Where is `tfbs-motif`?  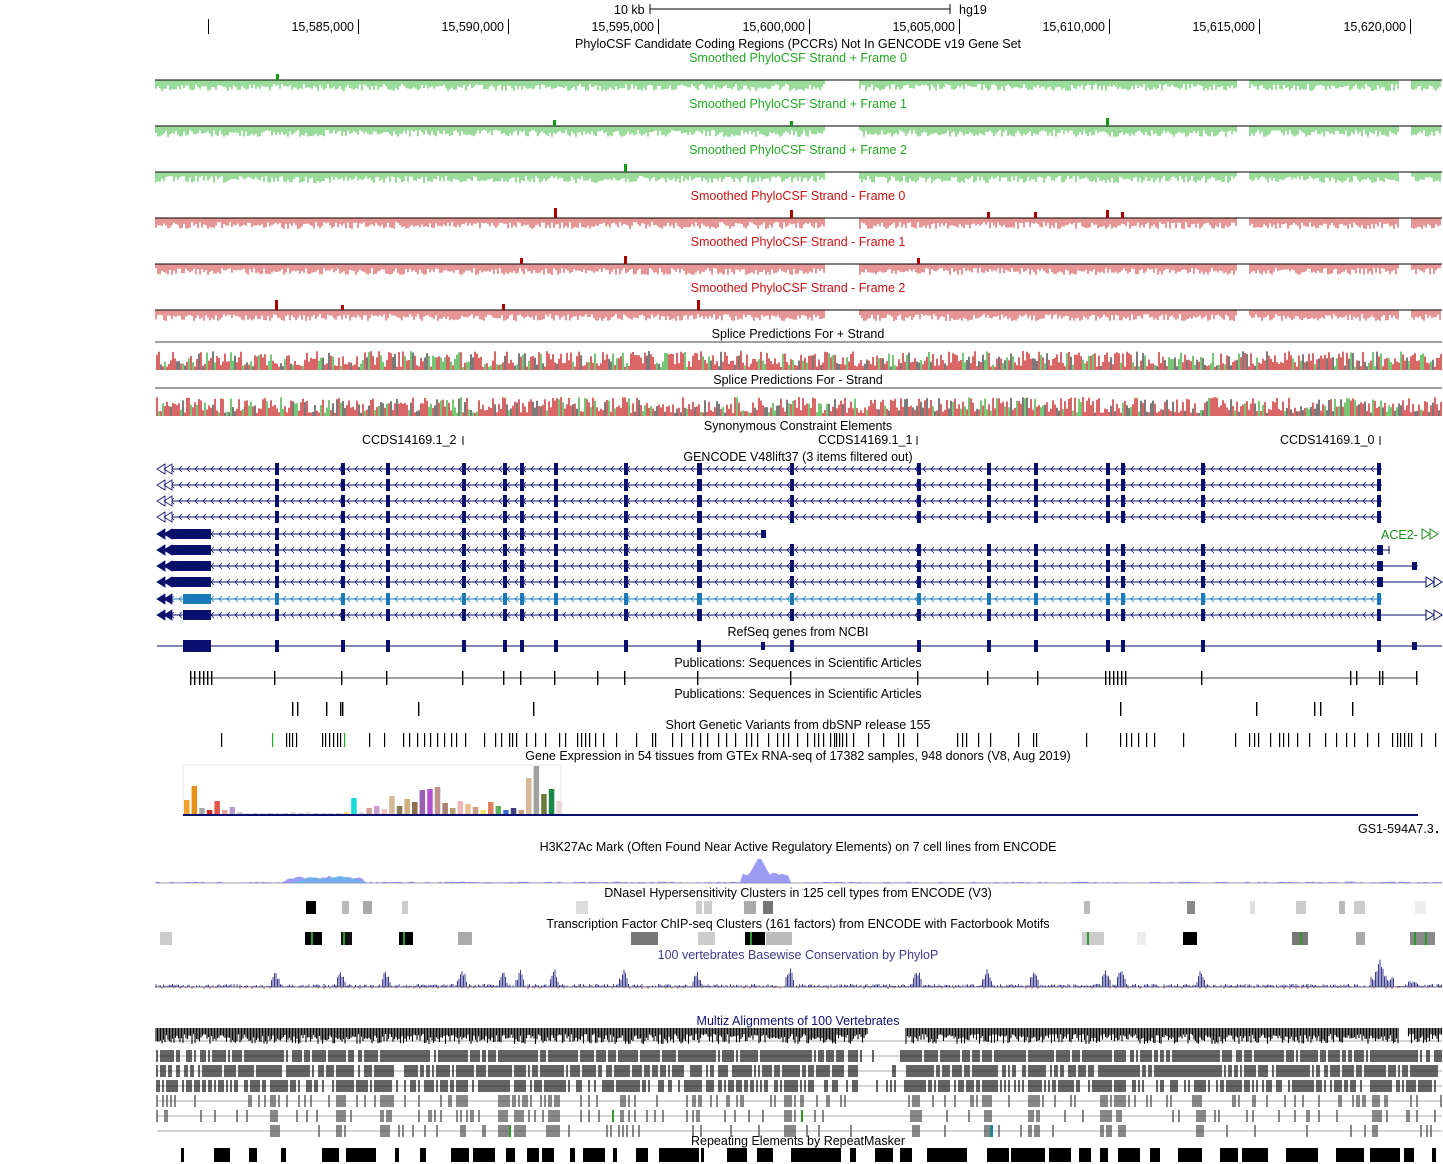 tfbs-motif is located at coordinates (1301, 938).